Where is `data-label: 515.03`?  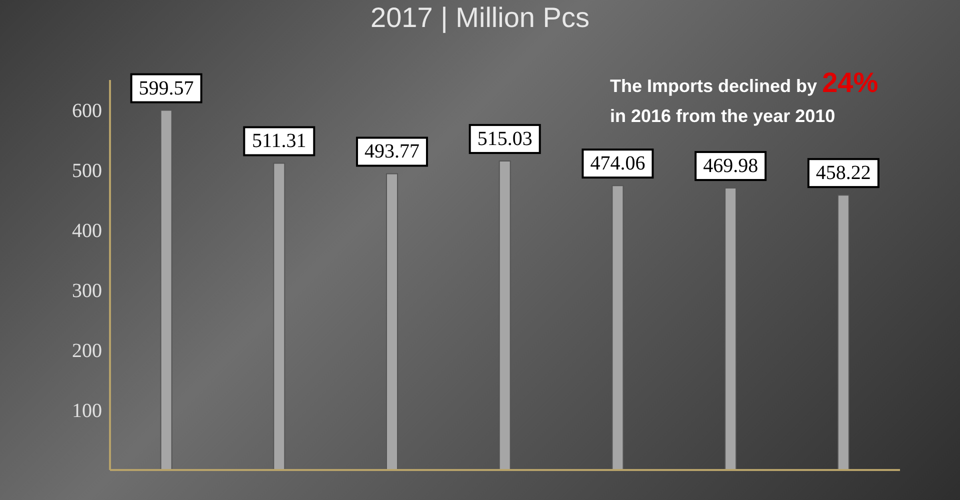 data-label: 515.03 is located at coordinates (504, 139).